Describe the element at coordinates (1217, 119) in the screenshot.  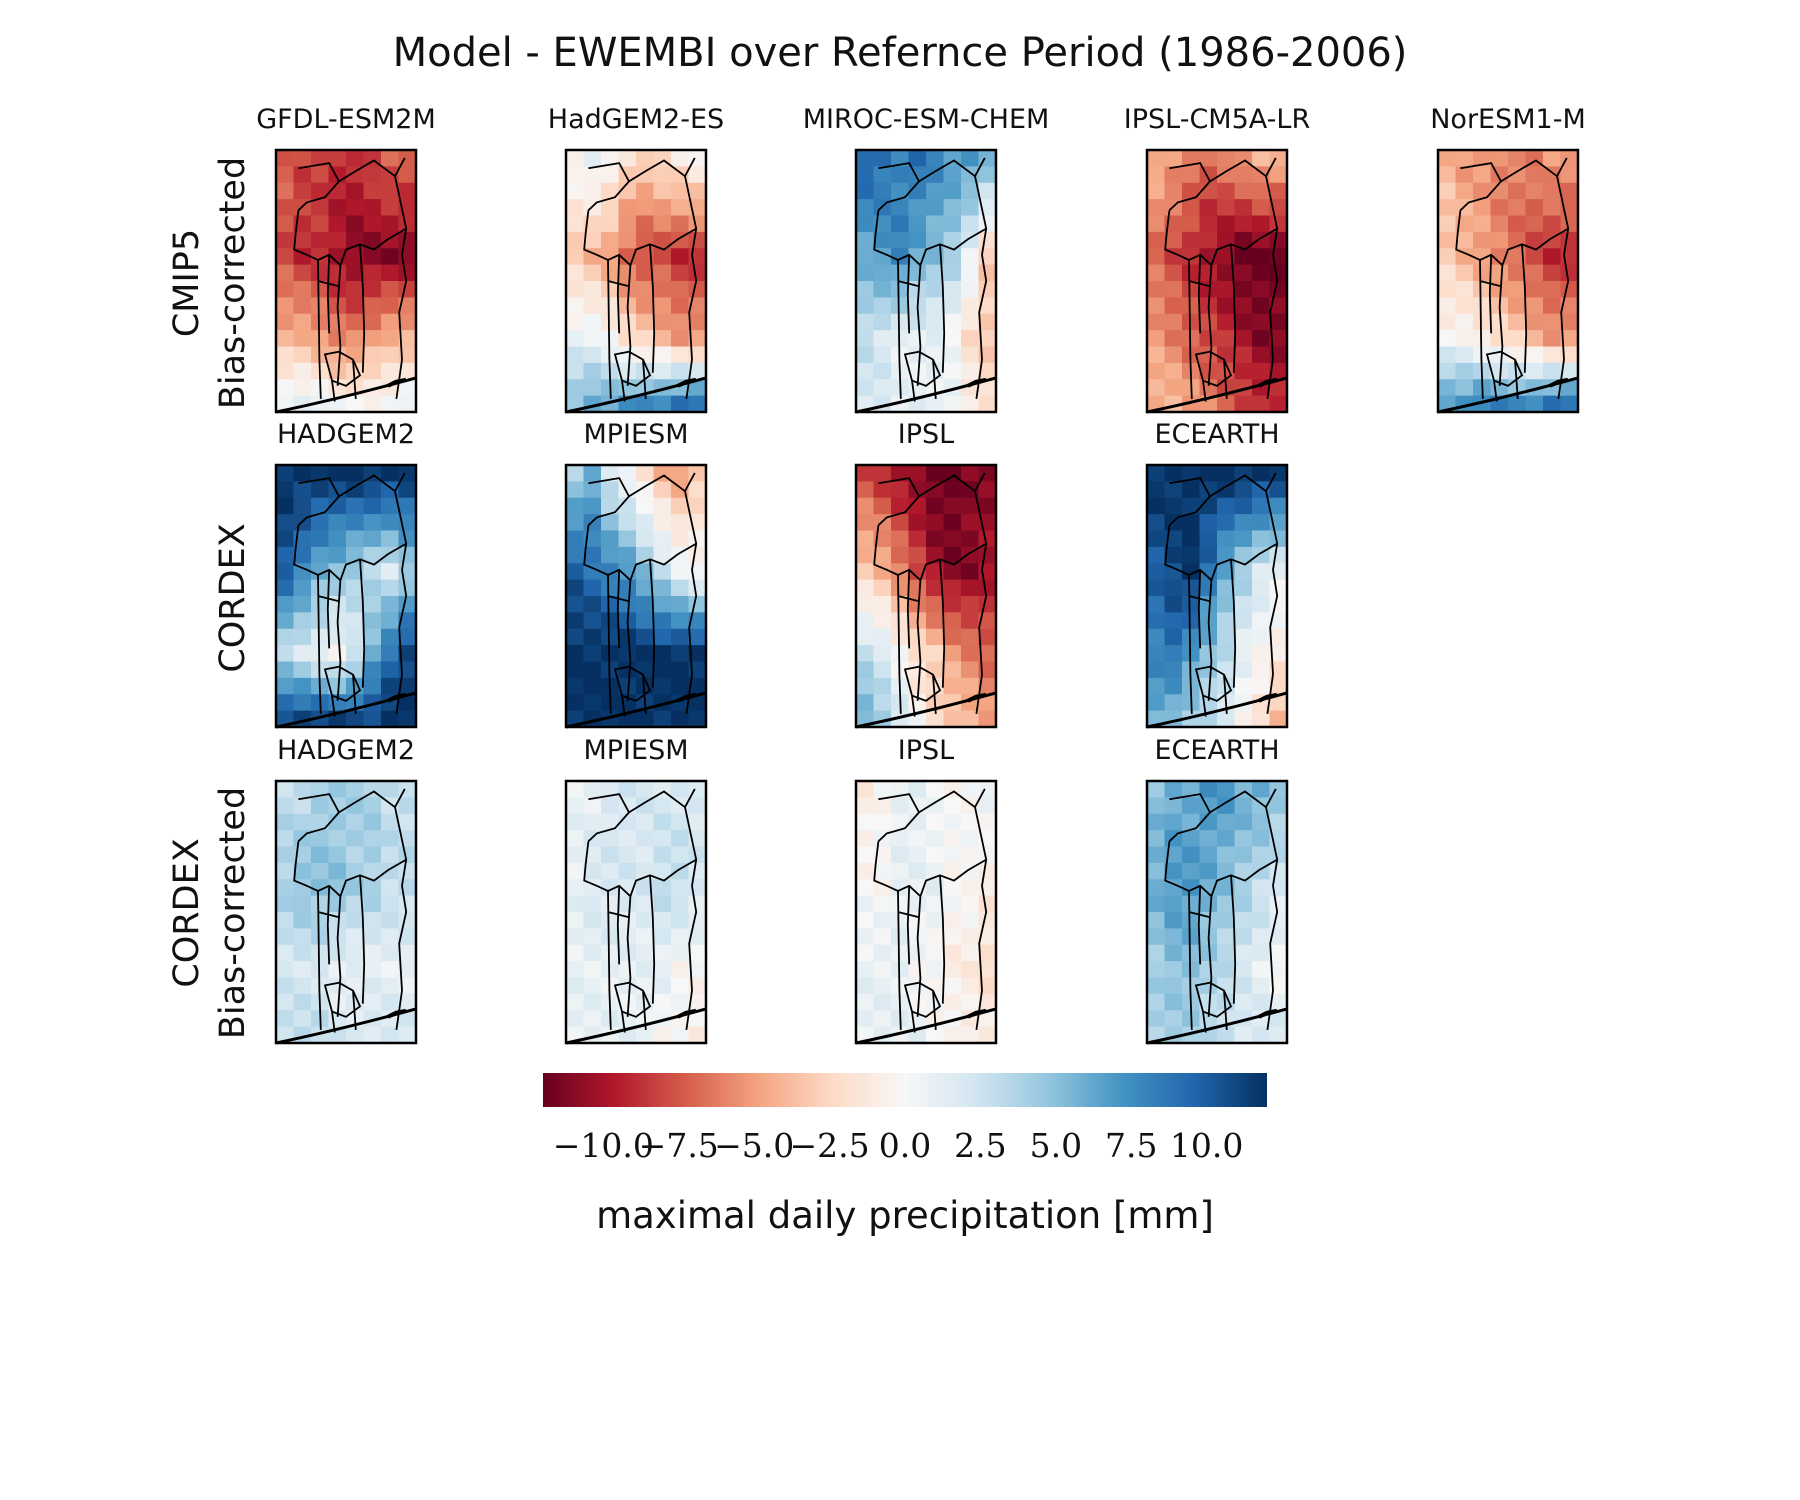
I see `panel-title: IPSL-CM5A-LR` at that location.